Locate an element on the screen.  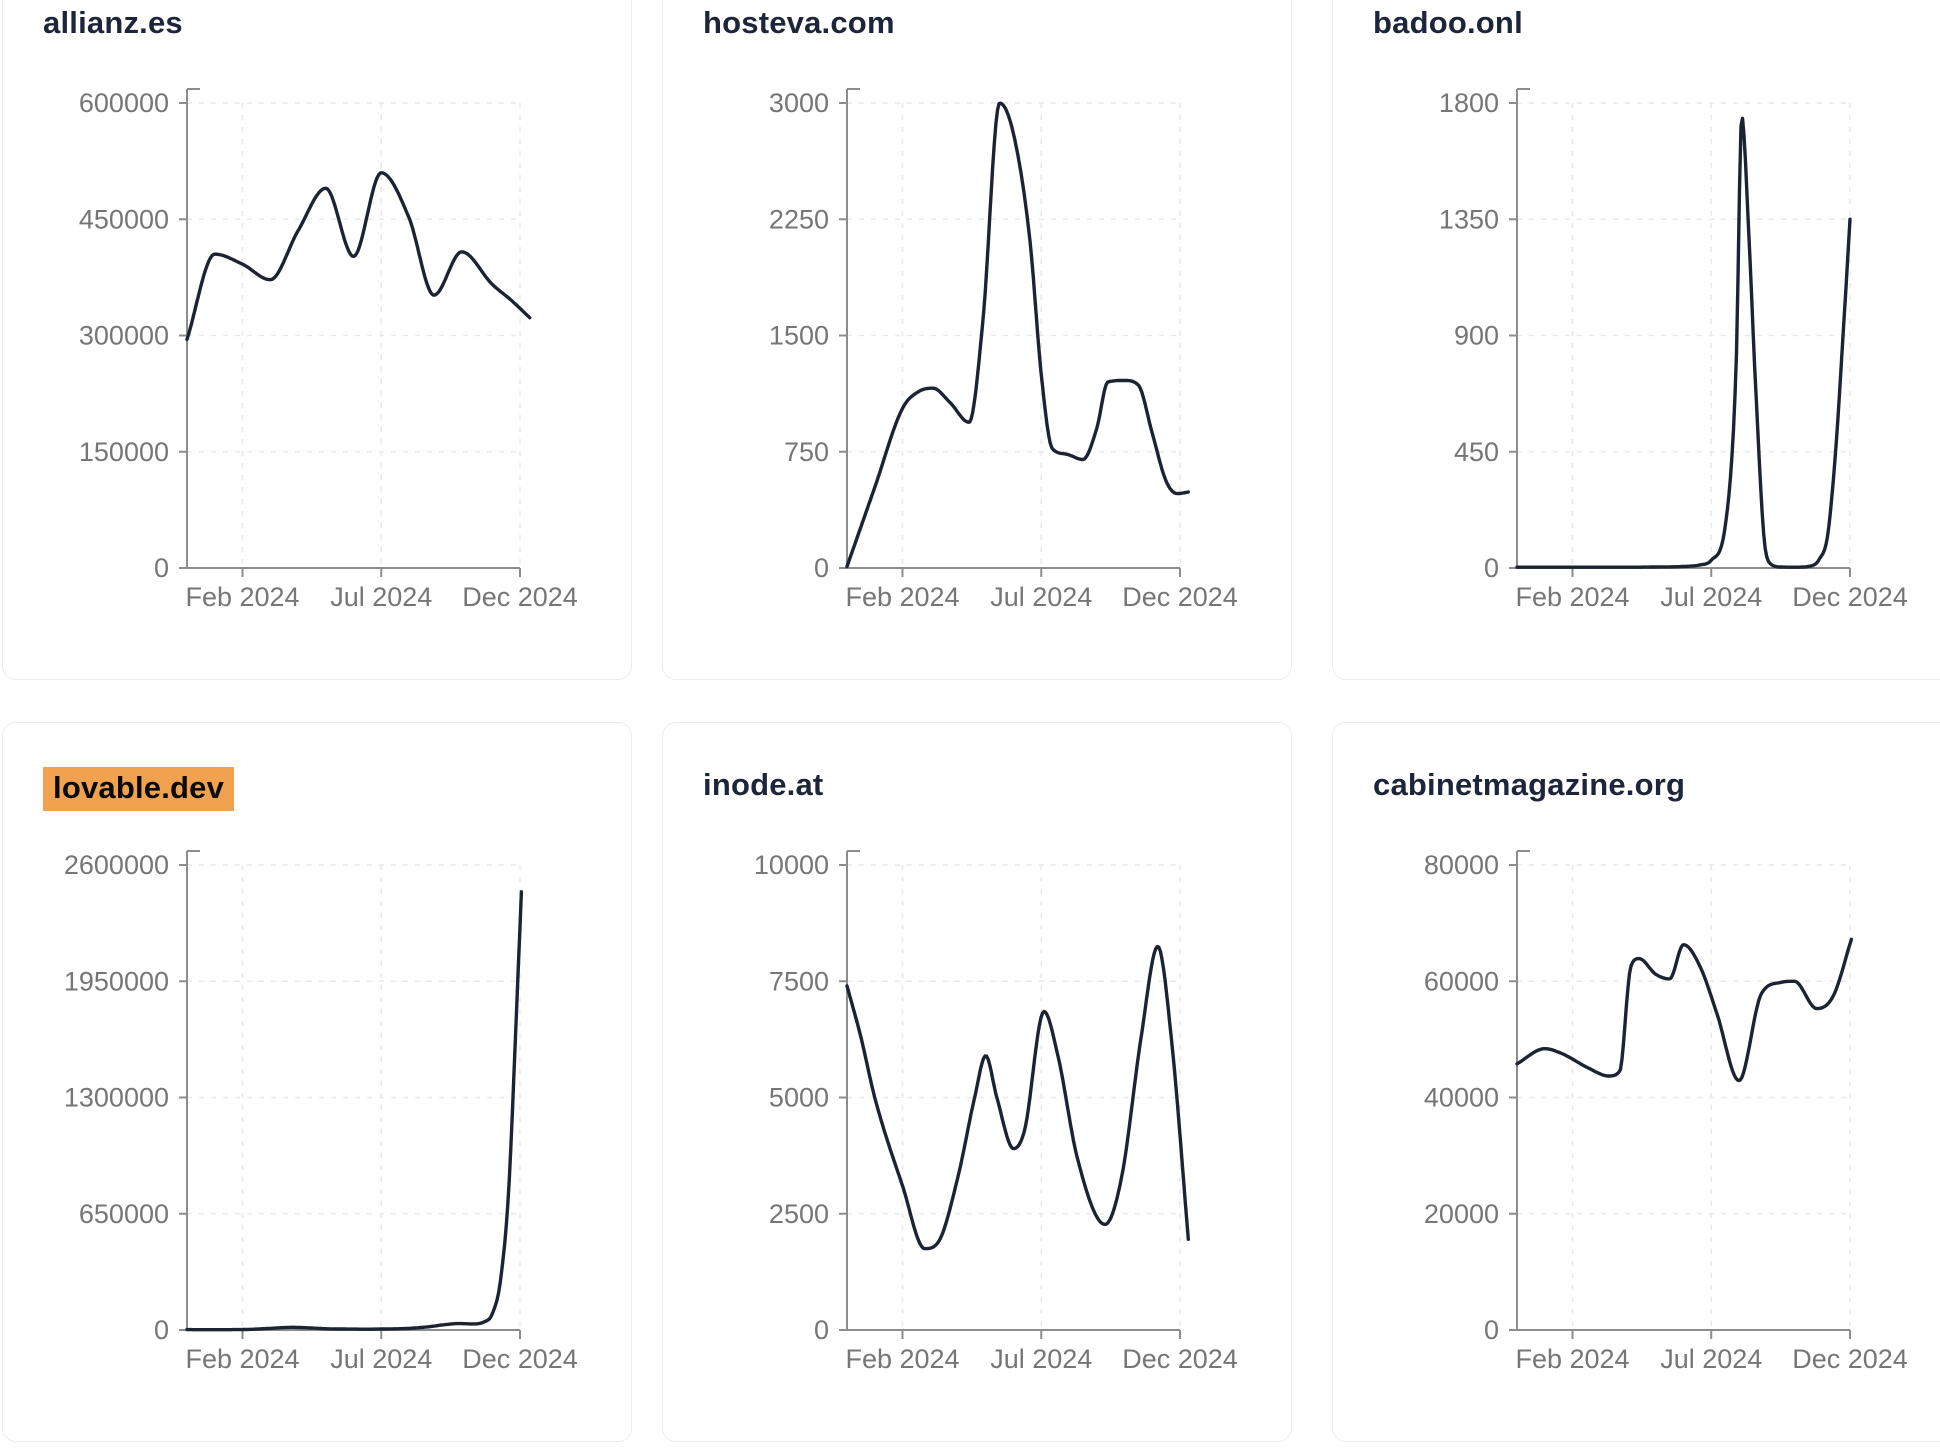
svg-text: 2250 is located at coordinates (799, 219).